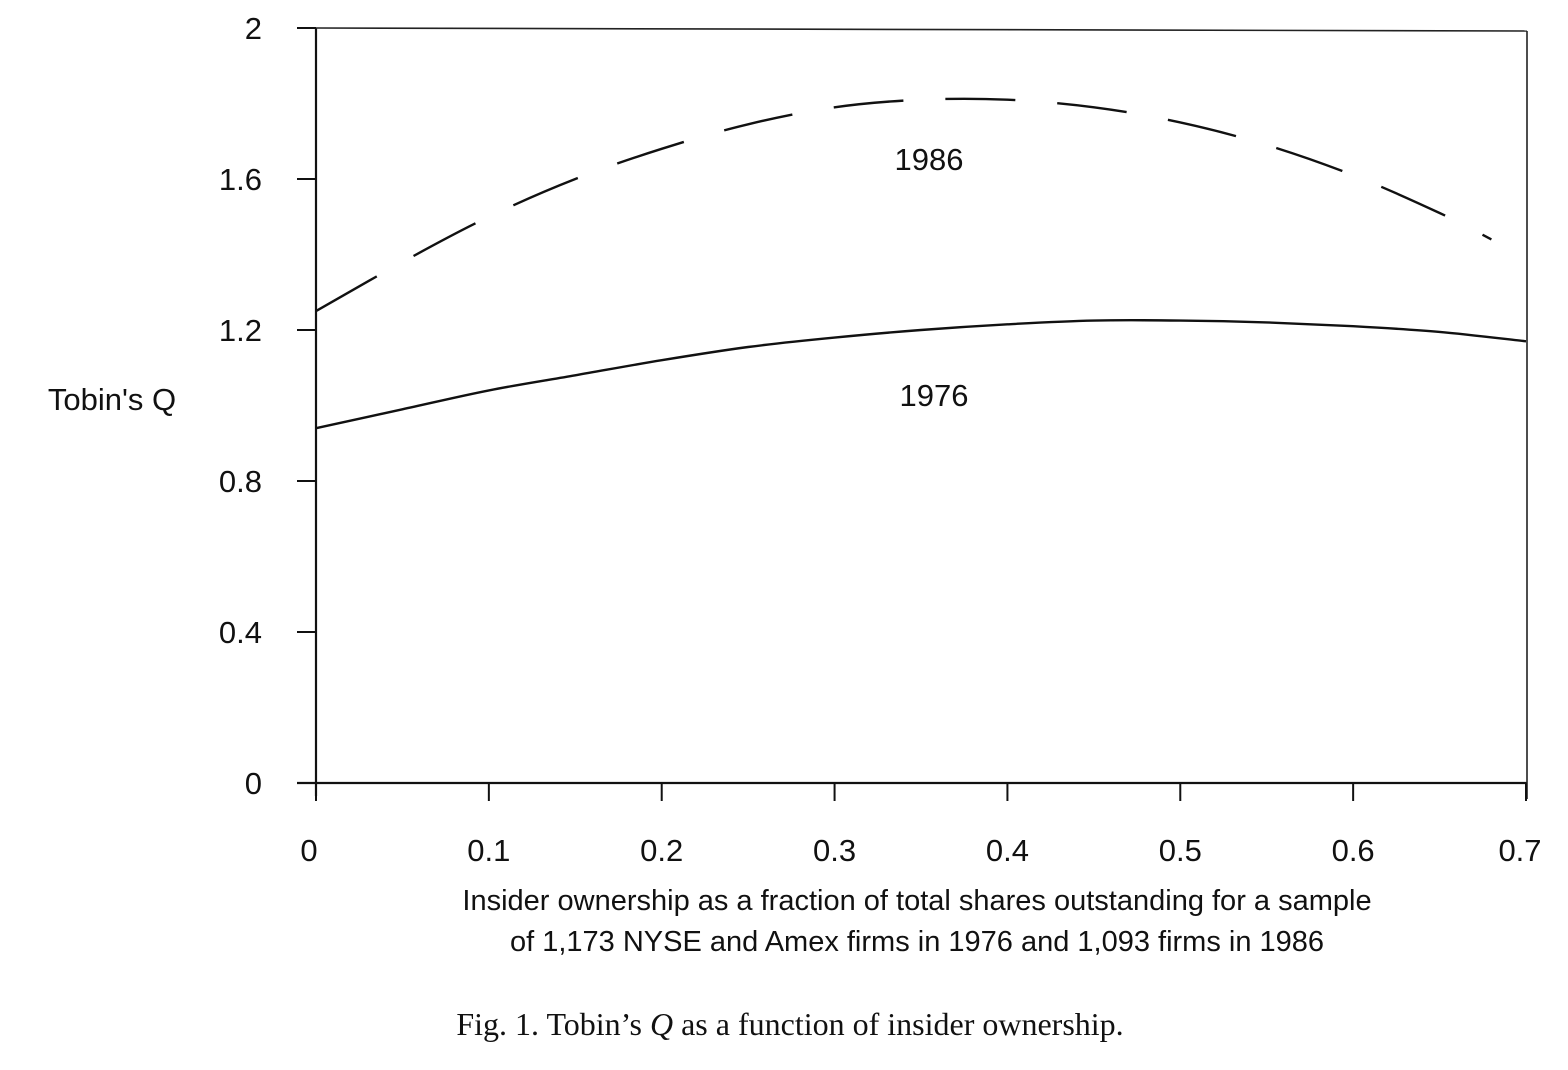  Describe the element at coordinates (921, 374) in the screenshot. I see `series-line-1976` at that location.